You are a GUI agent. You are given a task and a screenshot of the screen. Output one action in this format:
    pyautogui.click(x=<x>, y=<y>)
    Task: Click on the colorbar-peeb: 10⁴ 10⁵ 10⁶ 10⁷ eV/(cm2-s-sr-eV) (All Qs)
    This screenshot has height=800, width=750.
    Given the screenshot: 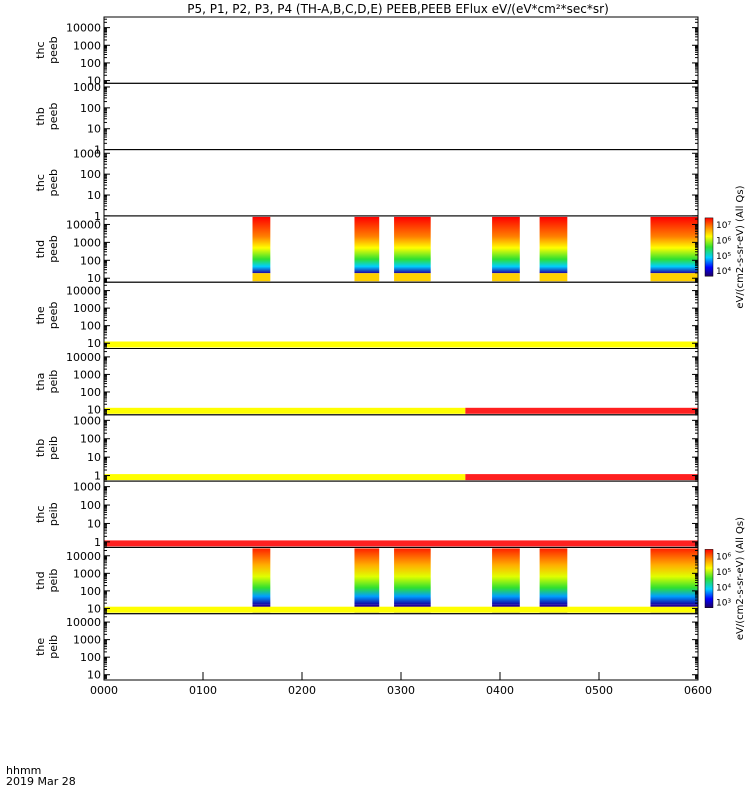 What is the action you would take?
    pyautogui.click(x=725, y=247)
    